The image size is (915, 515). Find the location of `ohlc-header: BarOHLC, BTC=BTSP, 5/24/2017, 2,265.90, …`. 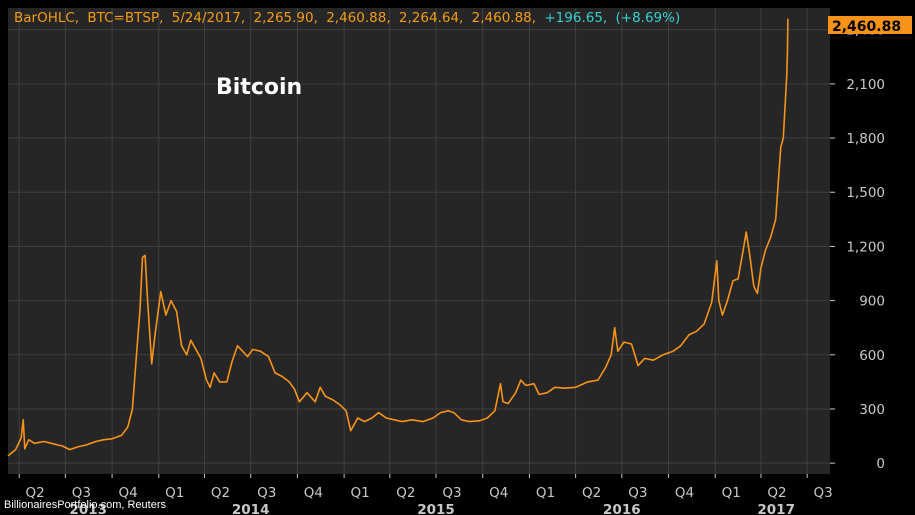

ohlc-header: BarOHLC, BTC=BTSP, 5/24/2017, 2,265.90, … is located at coordinates (347, 18).